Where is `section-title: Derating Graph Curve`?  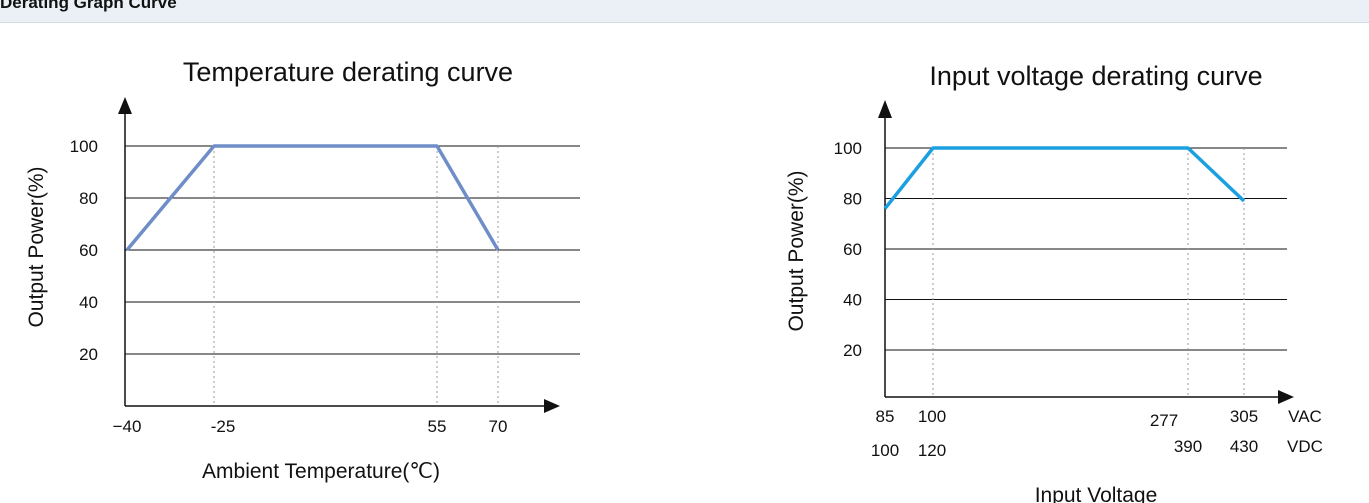 section-title: Derating Graph Curve is located at coordinates (88, 6).